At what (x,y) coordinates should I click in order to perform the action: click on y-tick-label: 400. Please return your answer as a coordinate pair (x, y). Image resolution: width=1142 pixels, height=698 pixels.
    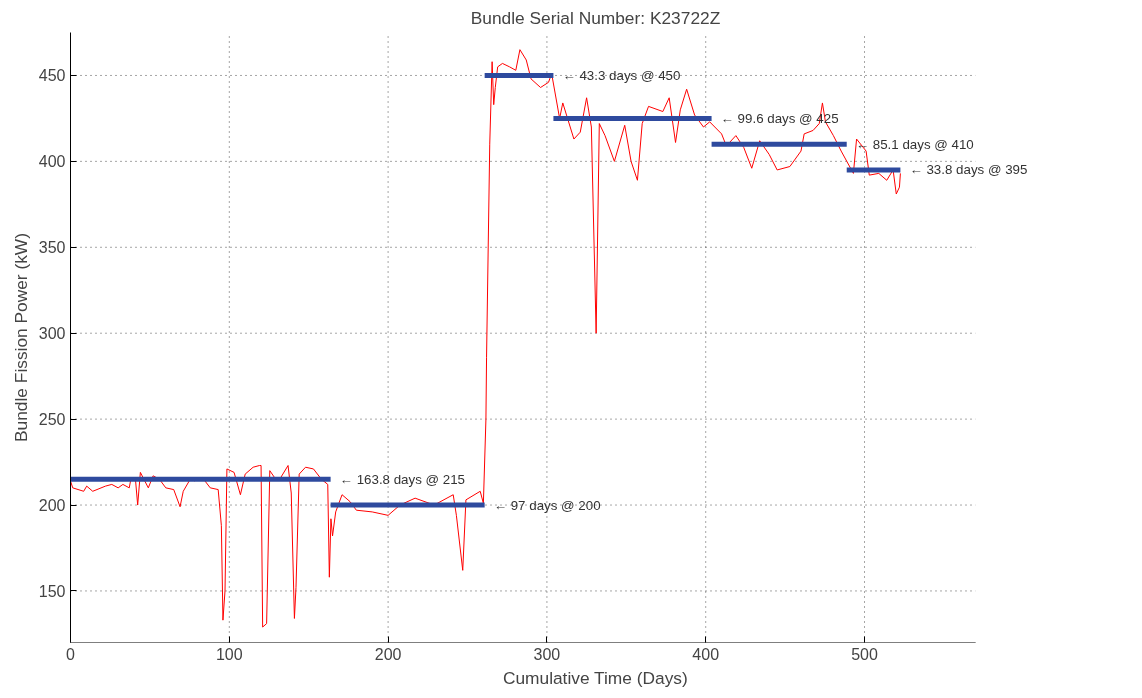
    Looking at the image, I should click on (52, 162).